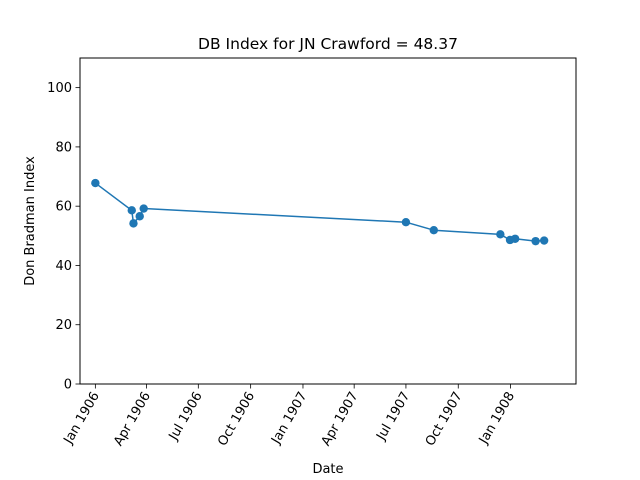 Image resolution: width=640 pixels, height=480 pixels. I want to click on y-tick-label: 40, so click(63, 266).